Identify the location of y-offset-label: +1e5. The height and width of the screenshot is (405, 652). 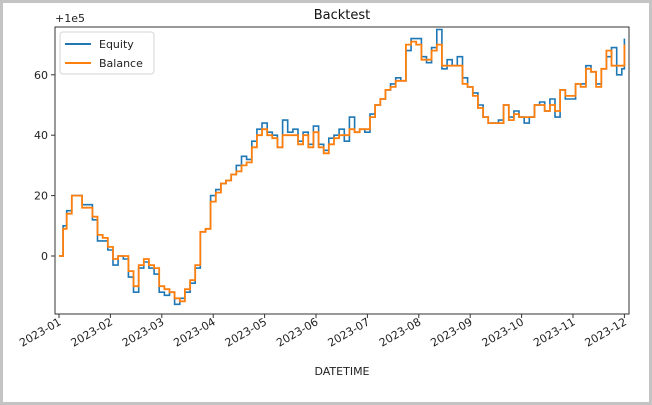
(70, 18).